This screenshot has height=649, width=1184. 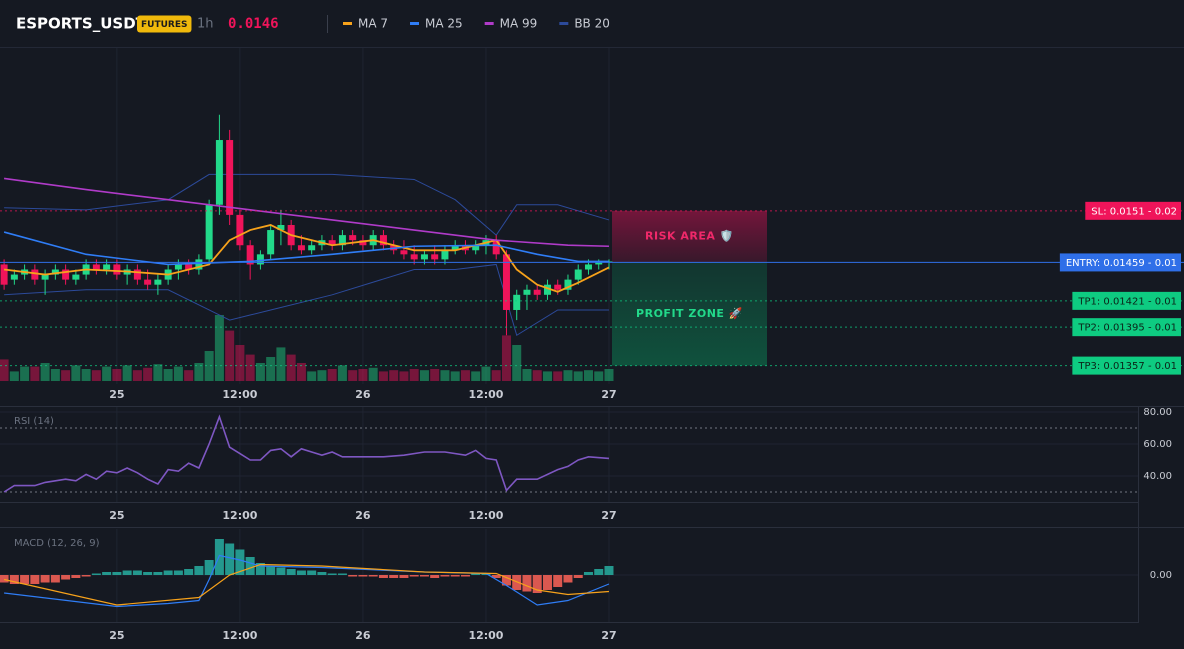 I want to click on moving-average, so click(x=306, y=248).